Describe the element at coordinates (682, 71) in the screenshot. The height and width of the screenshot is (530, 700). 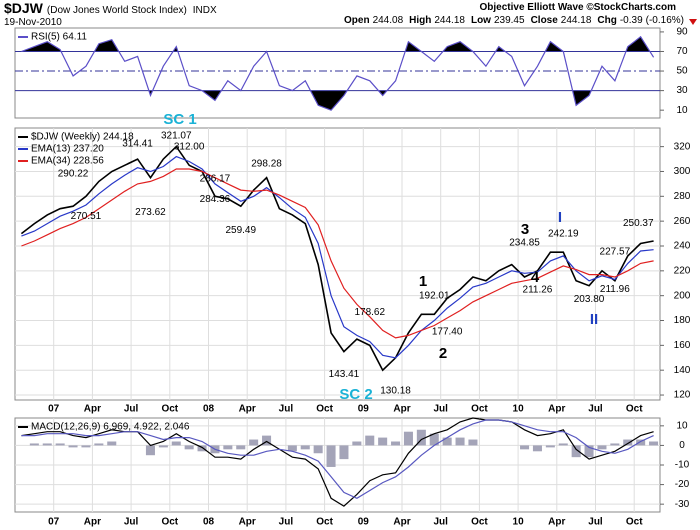
I see `y-tick-label: 50` at that location.